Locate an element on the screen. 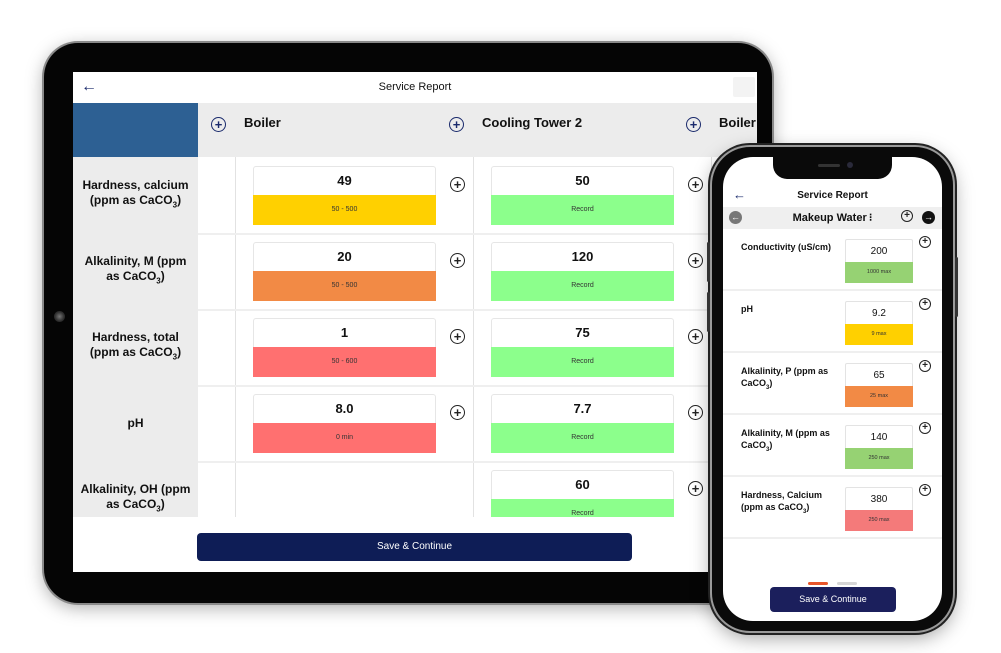 The width and height of the screenshot is (1001, 653). reading-value: 9.2 is located at coordinates (879, 312).